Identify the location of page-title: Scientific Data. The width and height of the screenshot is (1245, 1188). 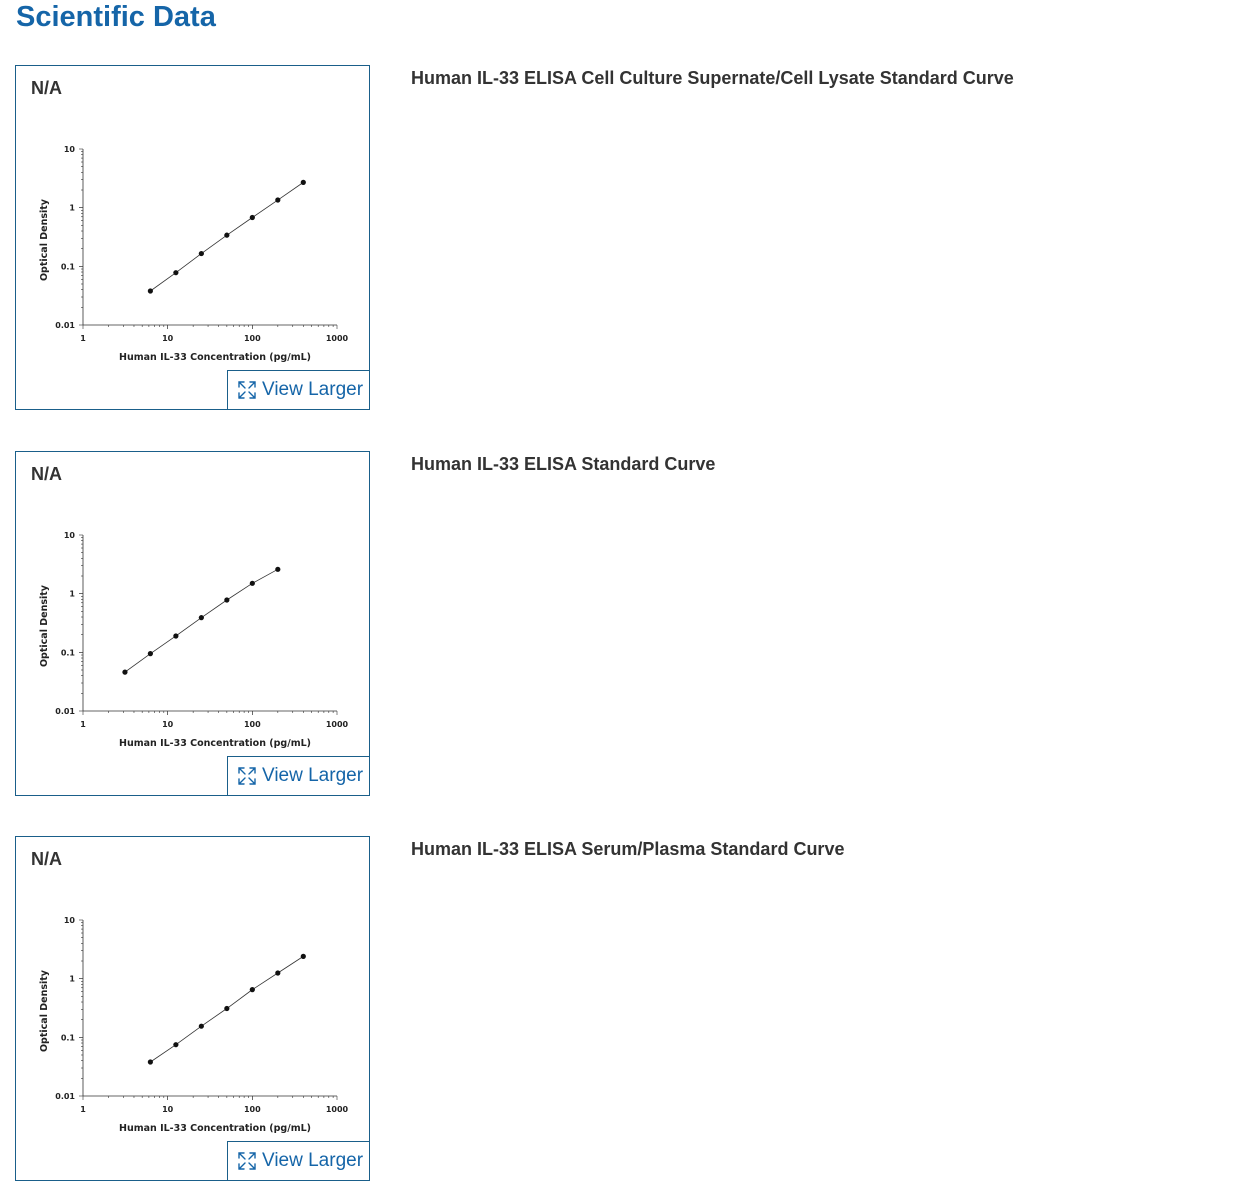
(116, 17).